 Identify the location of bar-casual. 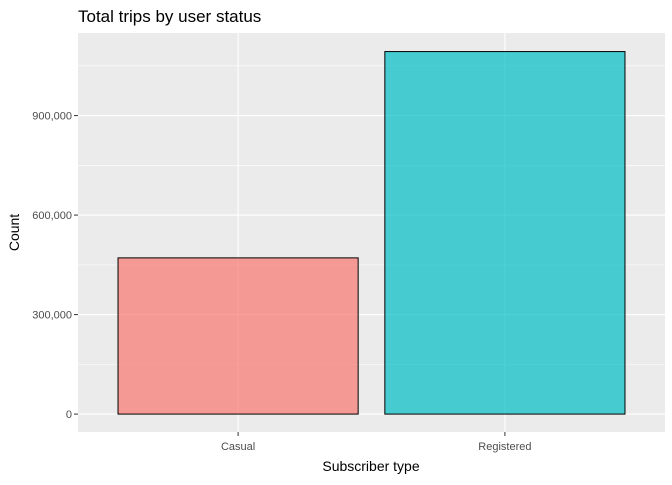
(238, 336).